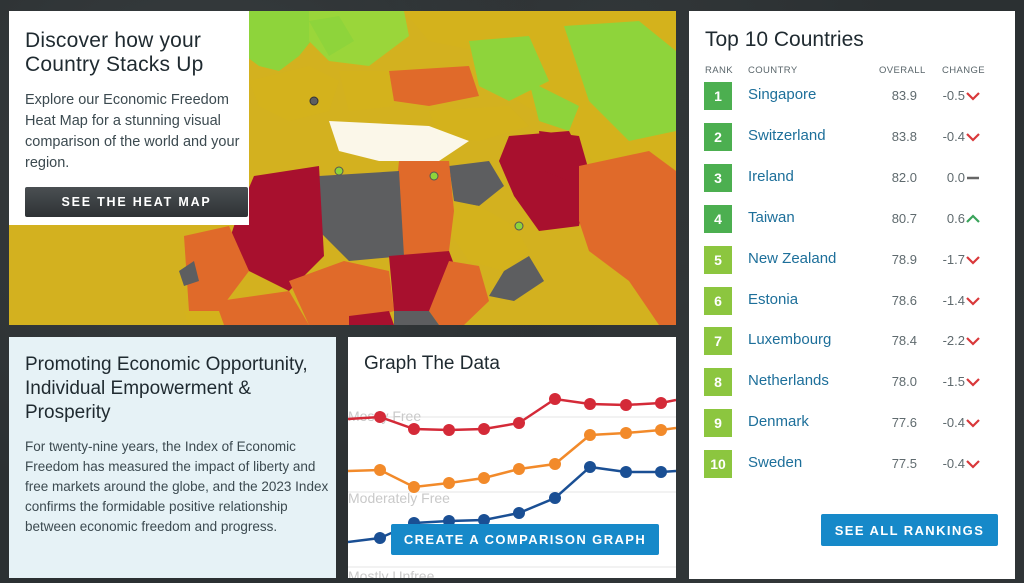  Describe the element at coordinates (391, 573) in the screenshot. I see `band-label-mostly-unfree: Mostly Unfree` at that location.